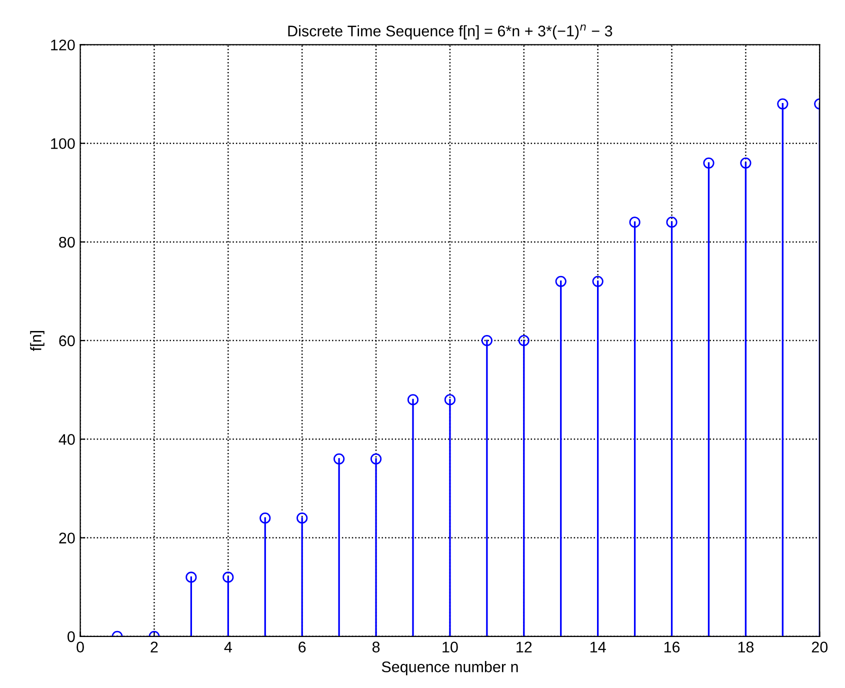 Image resolution: width=845 pixels, height=688 pixels. I want to click on y-tick-label: 100, so click(63, 144).